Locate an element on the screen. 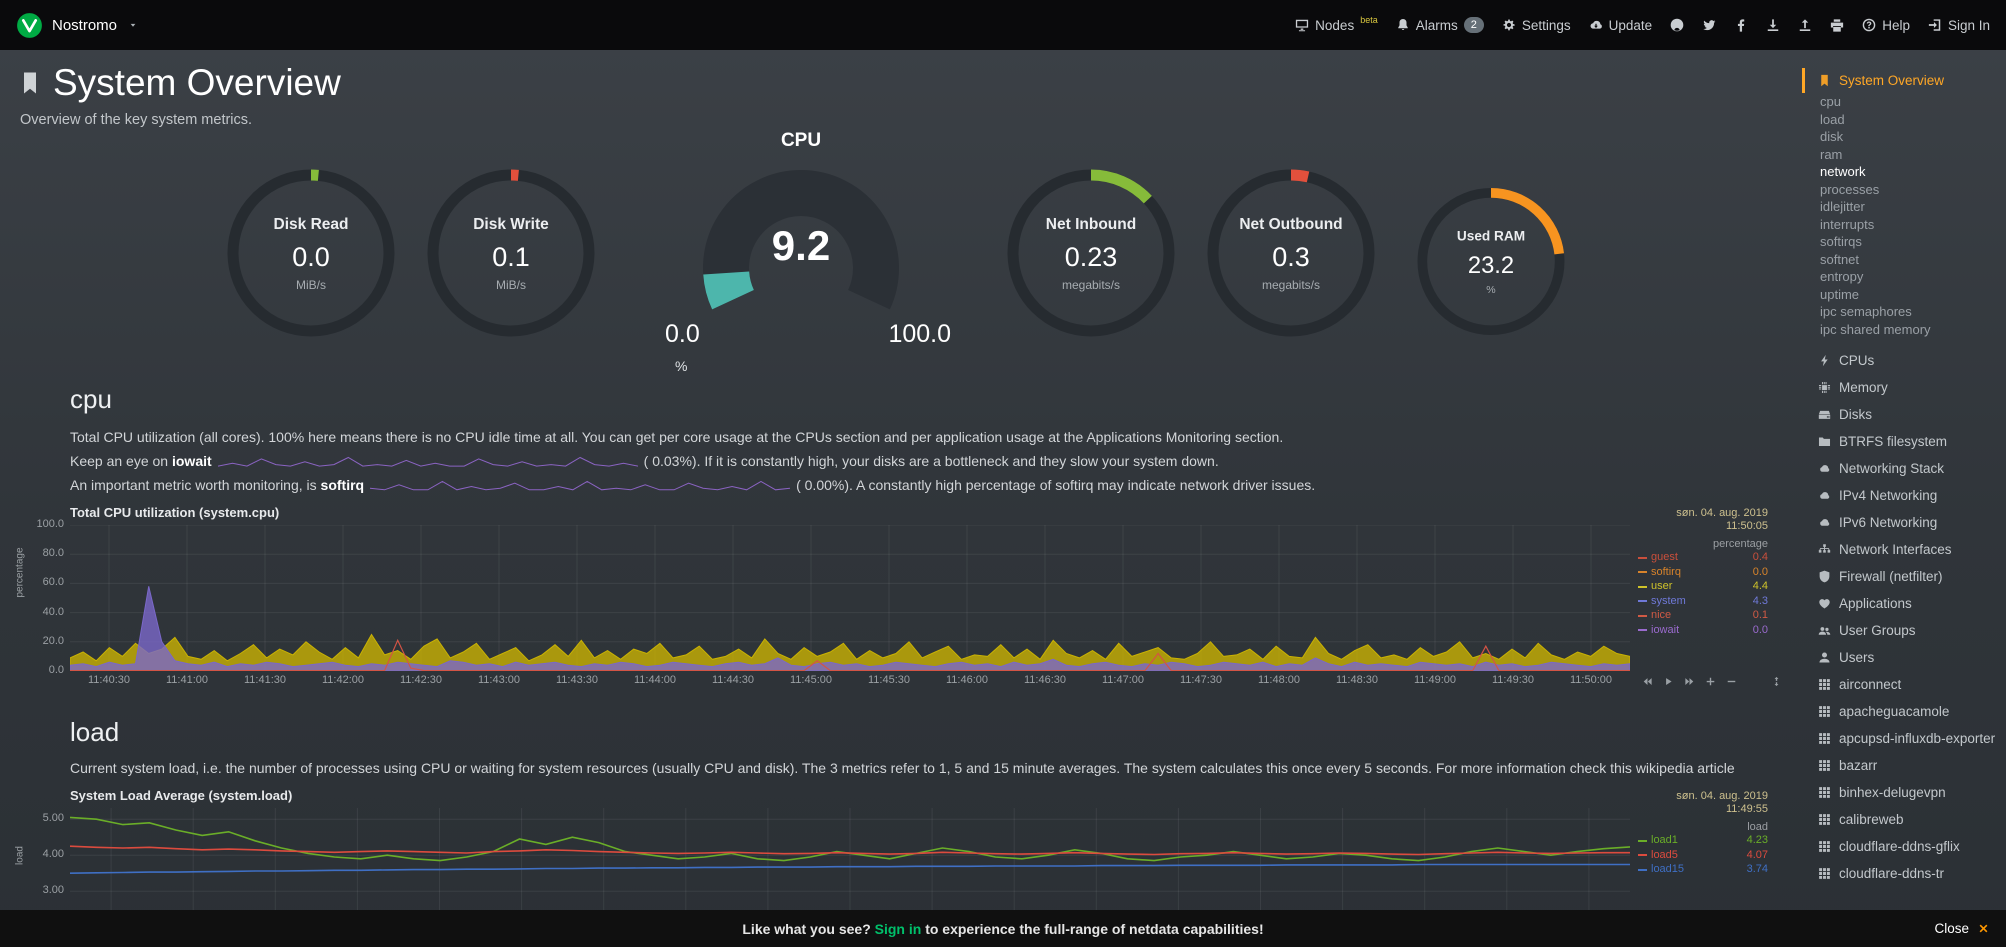 The image size is (2006, 947). legend-item-system: system 4.3 is located at coordinates (1703, 602).